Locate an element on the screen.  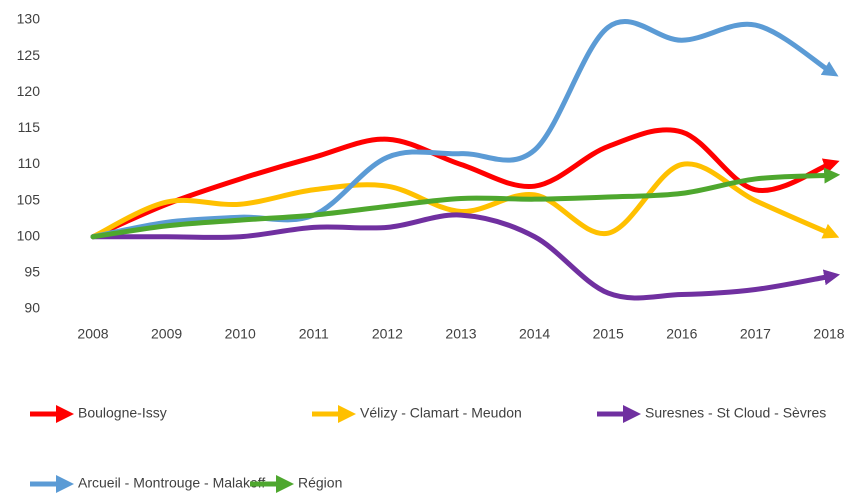
y-tick-label: 105 is located at coordinates (29, 199).